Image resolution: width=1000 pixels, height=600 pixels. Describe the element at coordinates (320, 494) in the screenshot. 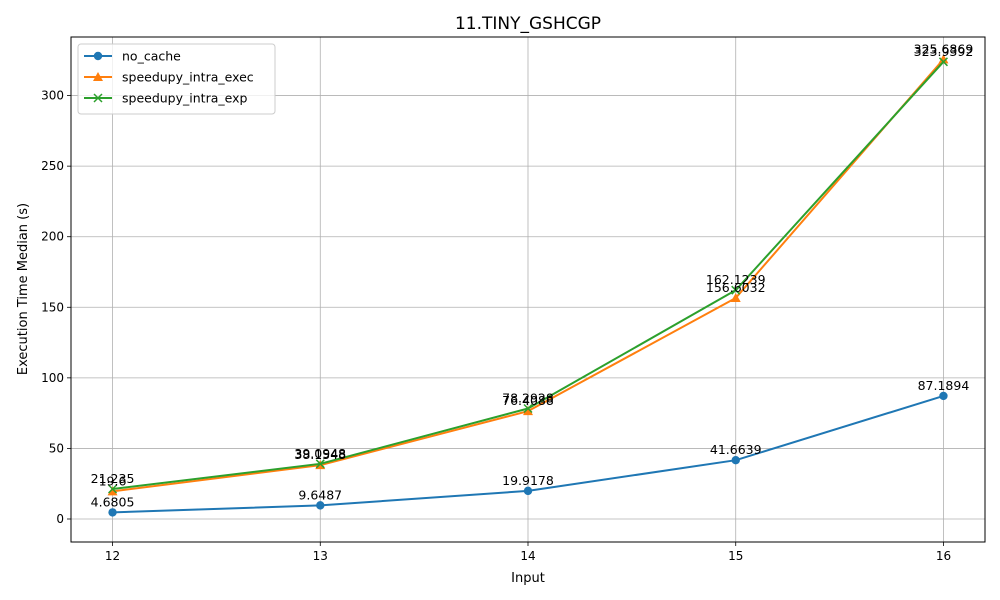

I see `data-label-no-cache: 9.6487` at that location.